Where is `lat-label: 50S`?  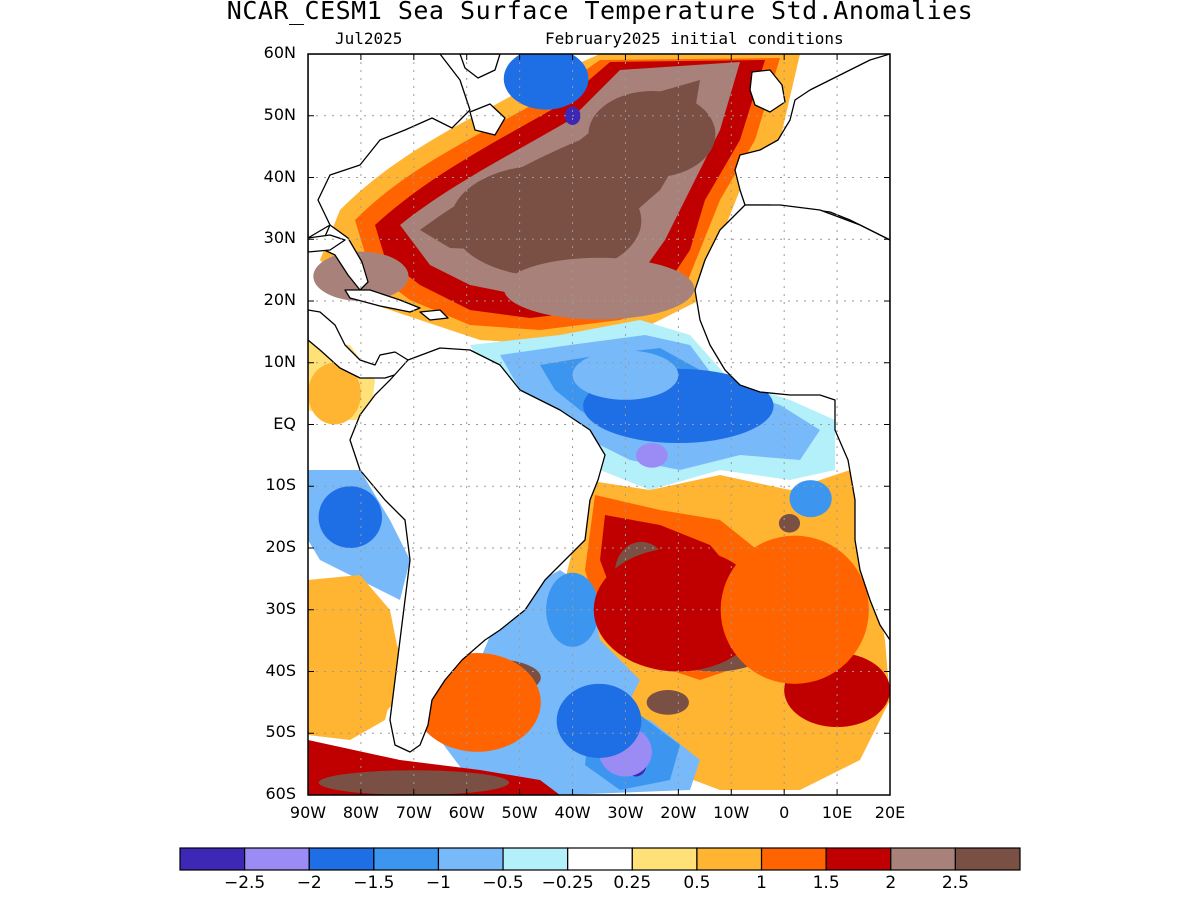 lat-label: 50S is located at coordinates (280, 732).